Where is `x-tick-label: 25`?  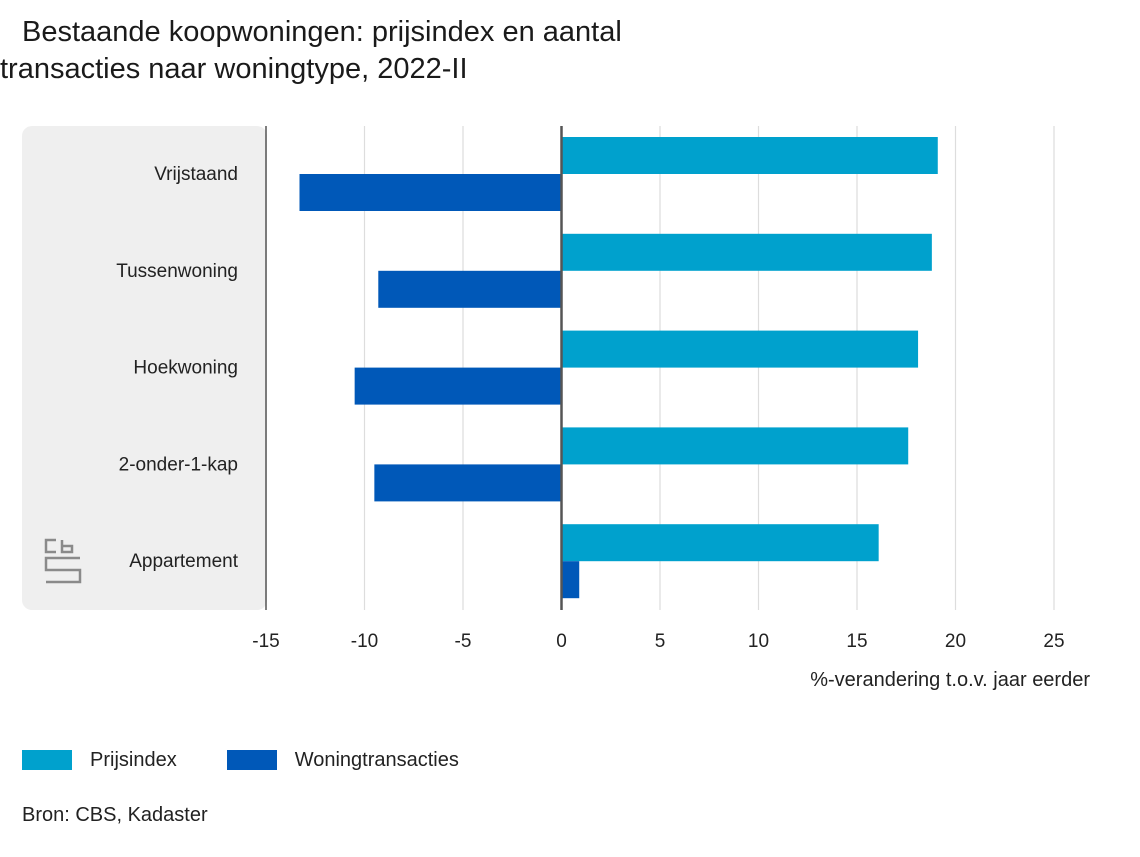 x-tick-label: 25 is located at coordinates (1053, 641).